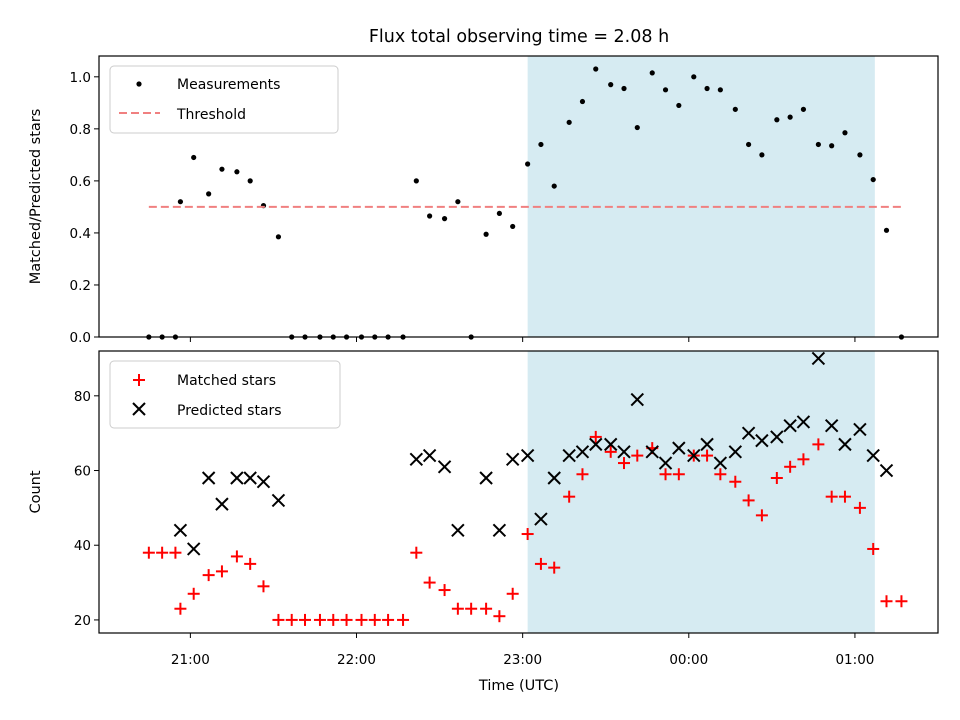 Image resolution: width=960 pixels, height=720 pixels. I want to click on y-tick-label: 0.8, so click(80, 130).